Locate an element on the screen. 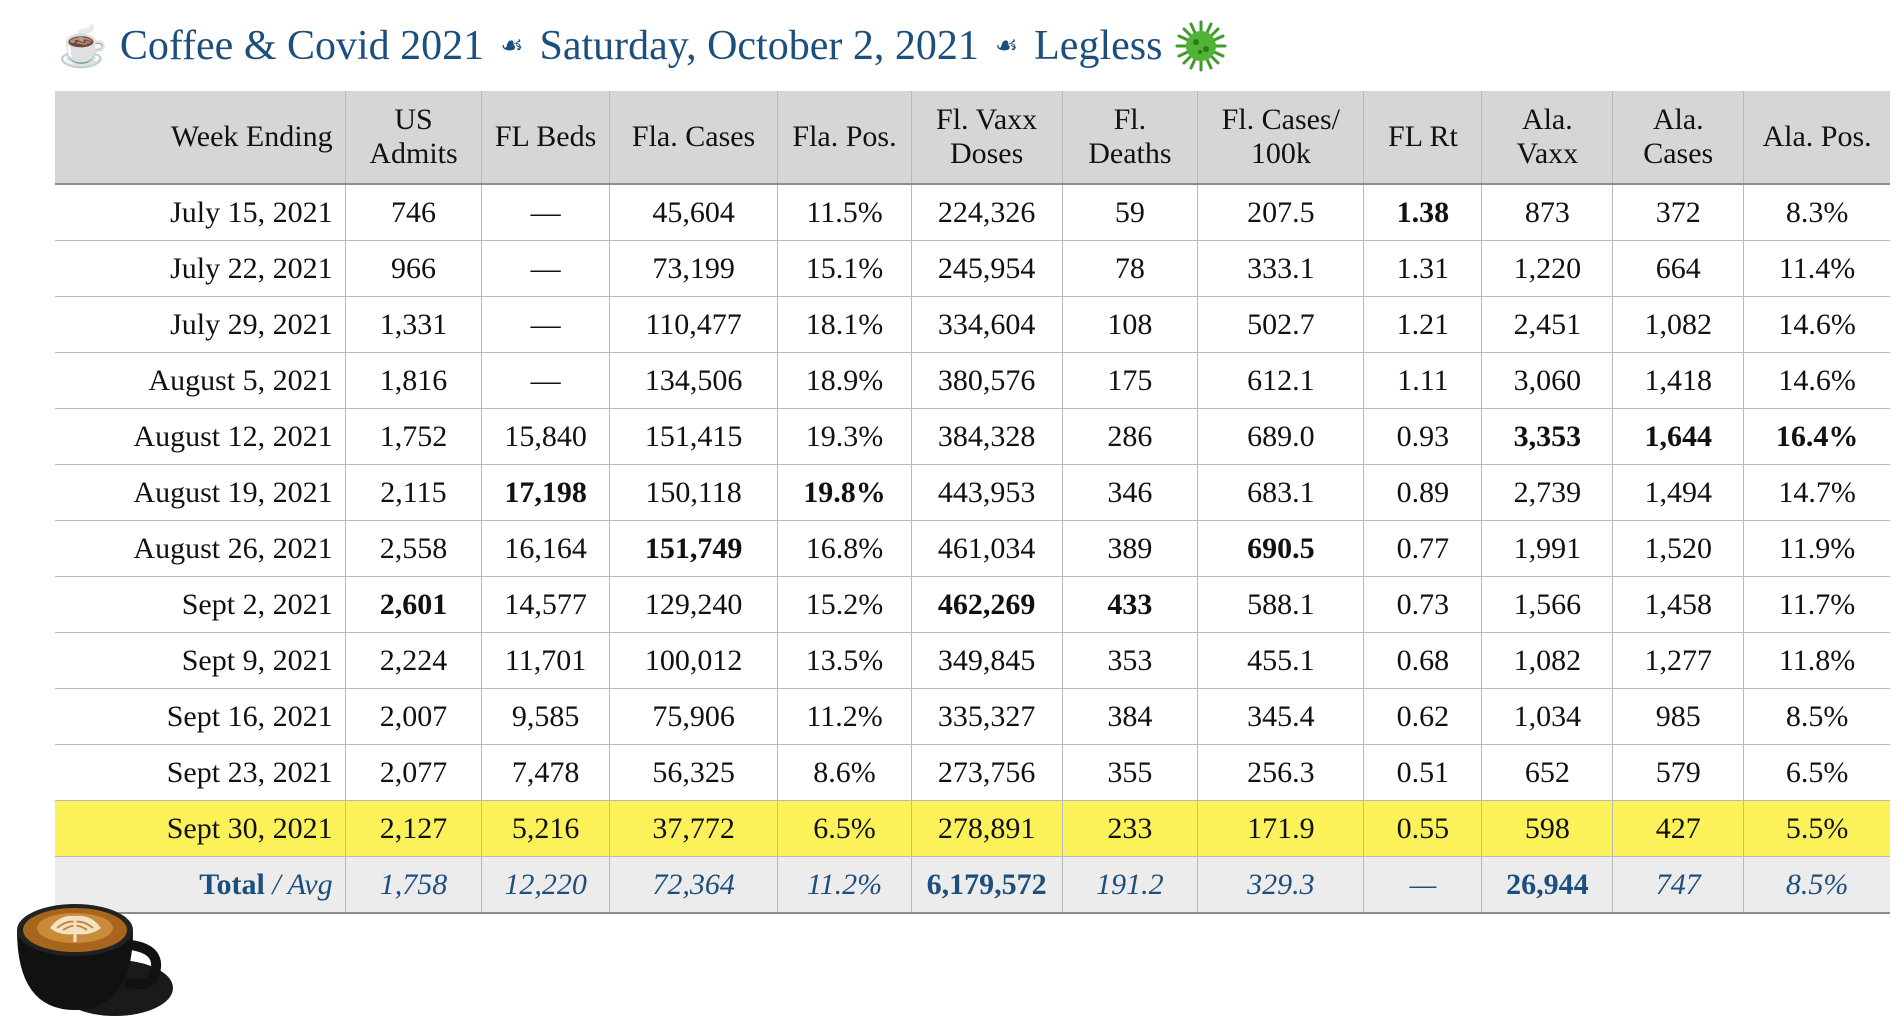 The height and width of the screenshot is (1024, 1896). cell-ala-cases: 1,644 is located at coordinates (1678, 436).